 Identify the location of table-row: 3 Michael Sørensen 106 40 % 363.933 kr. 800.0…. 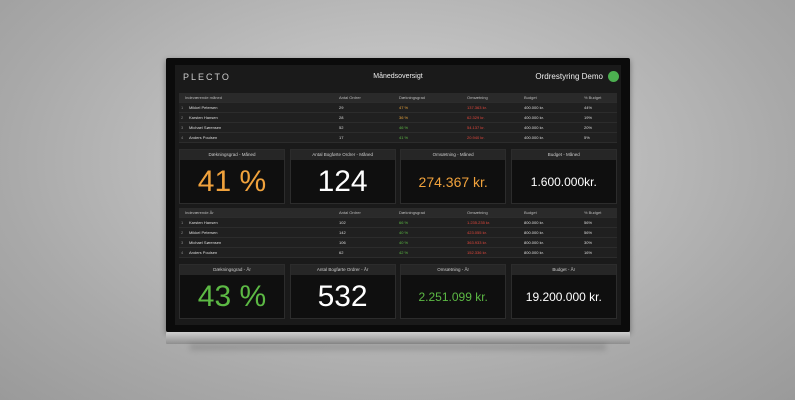
(398, 243).